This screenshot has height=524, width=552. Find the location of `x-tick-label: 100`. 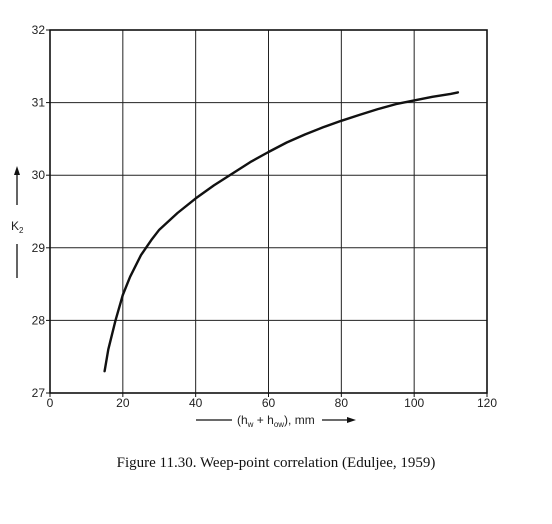

x-tick-label: 100 is located at coordinates (414, 403).